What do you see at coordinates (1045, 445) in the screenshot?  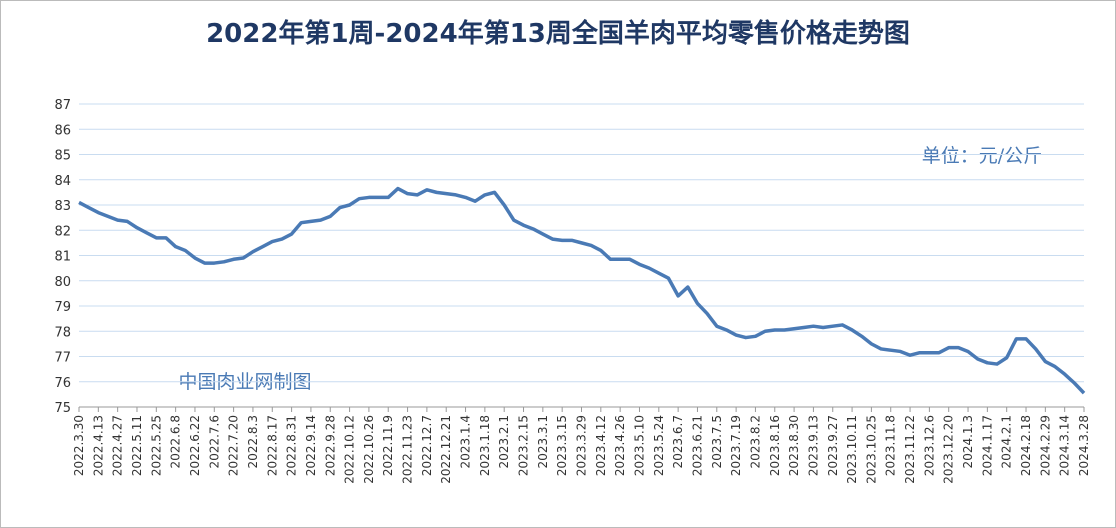 I see `x-tick-label: 2024.2.29` at bounding box center [1045, 445].